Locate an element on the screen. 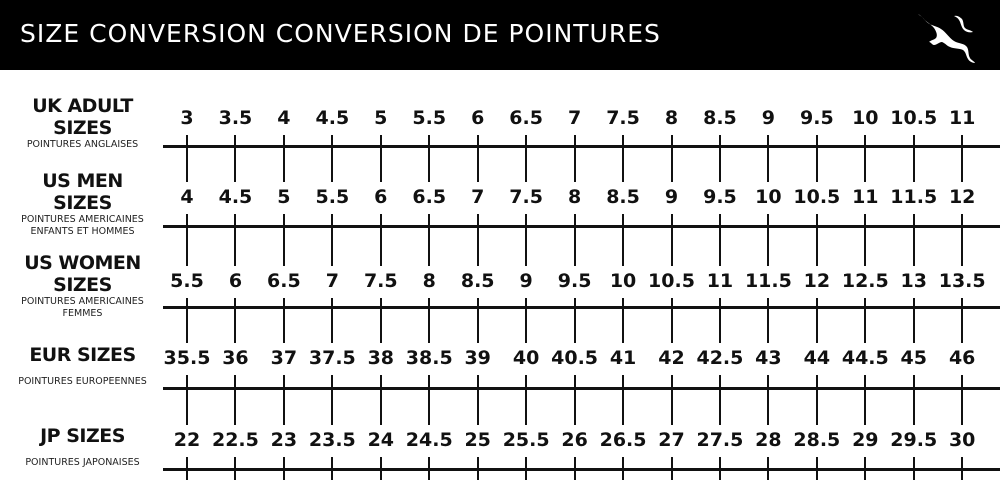  size-value: 26.5 is located at coordinates (623, 440).